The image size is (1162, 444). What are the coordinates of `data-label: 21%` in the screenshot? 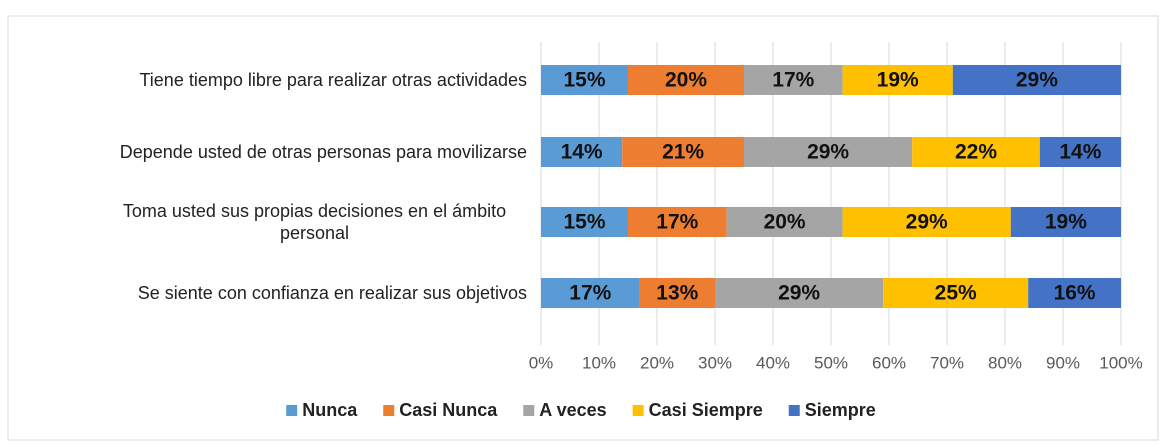 It's located at (683, 152).